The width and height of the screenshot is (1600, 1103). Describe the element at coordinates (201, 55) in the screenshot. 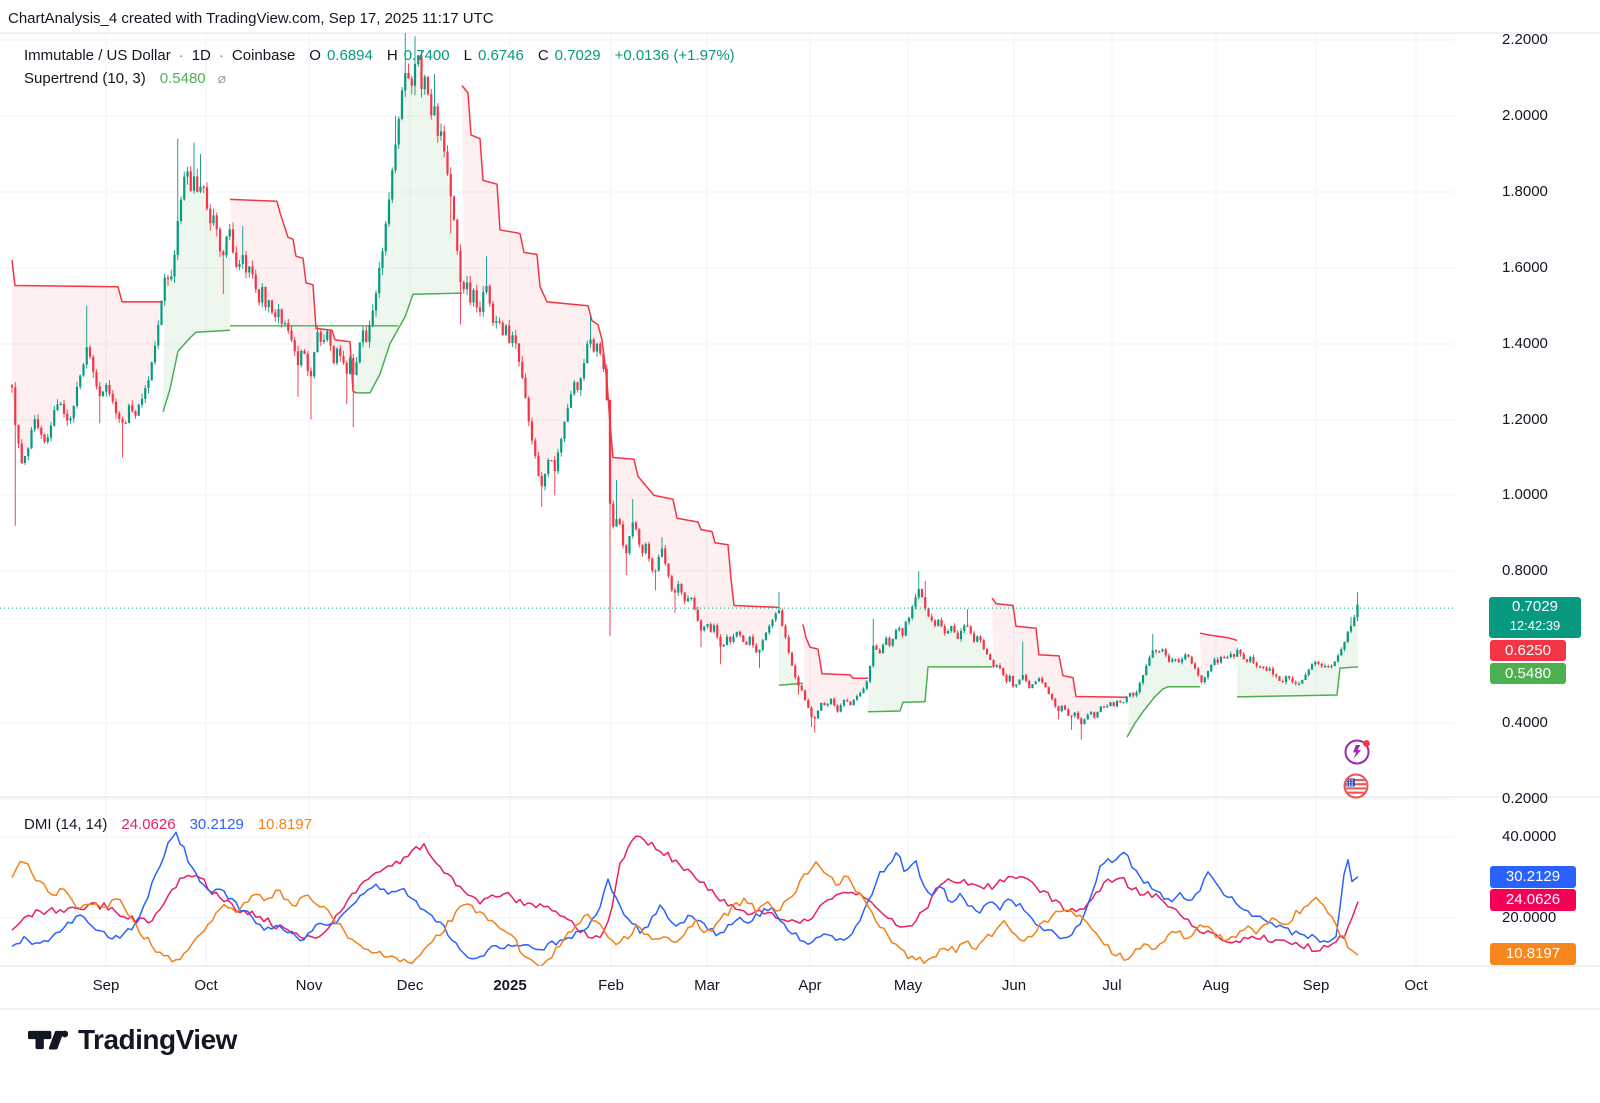

I see `interval-label: 1D` at that location.